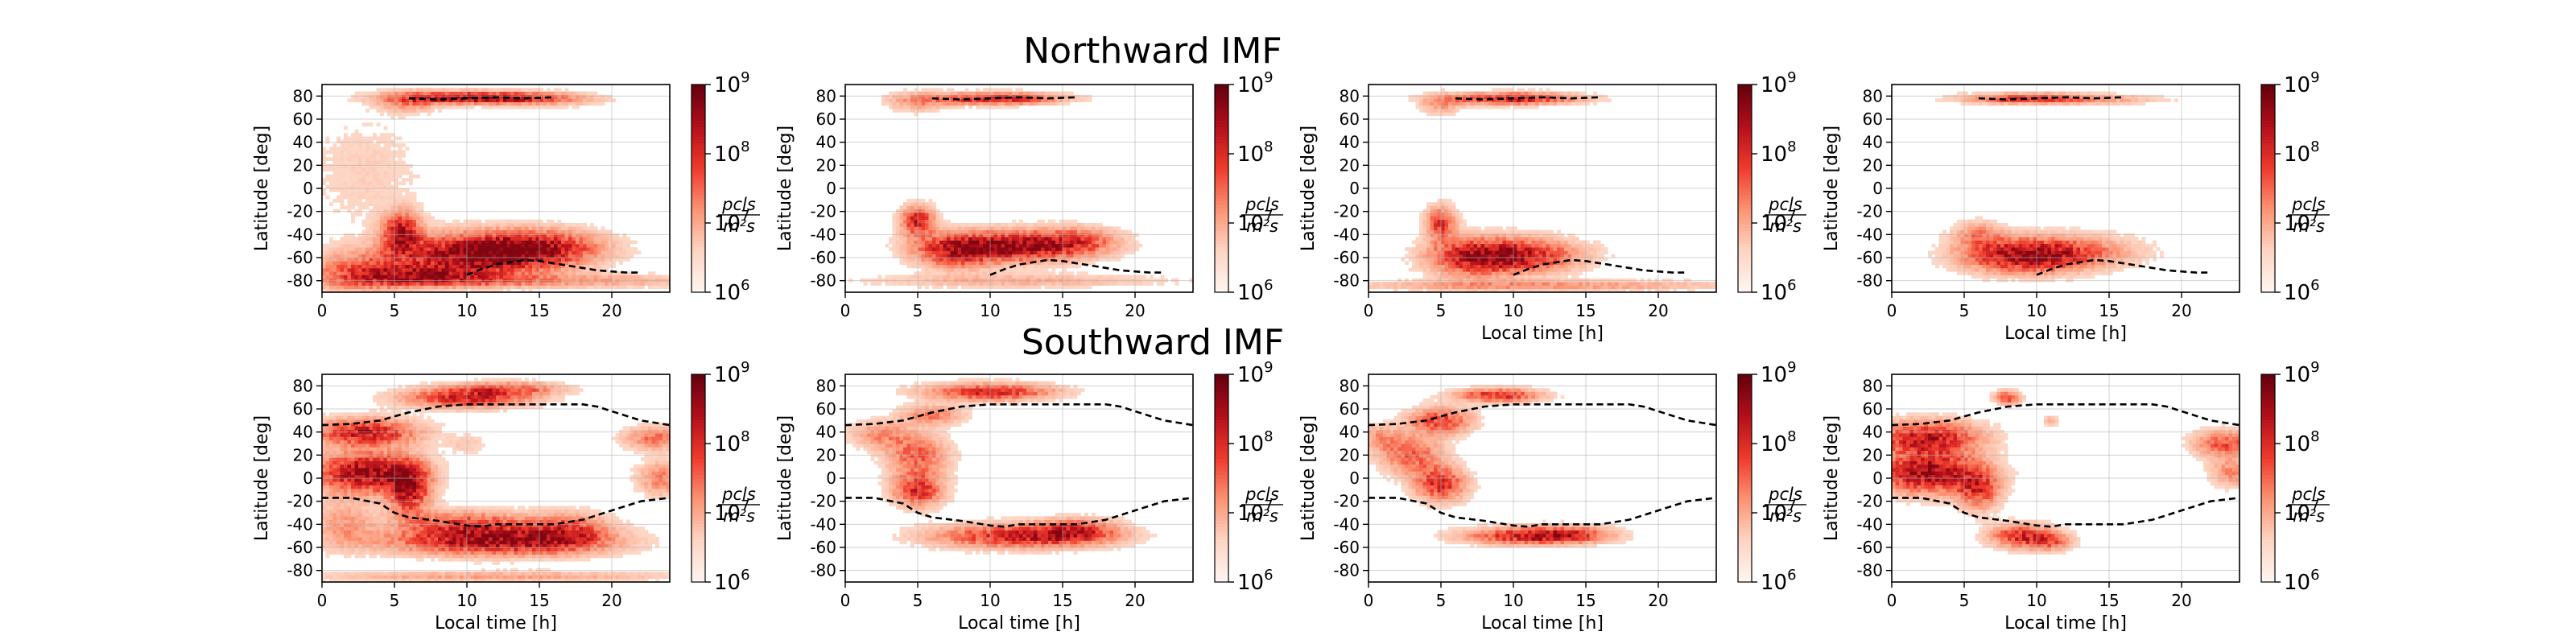  I want to click on x-tick-label: 5, so click(395, 310).